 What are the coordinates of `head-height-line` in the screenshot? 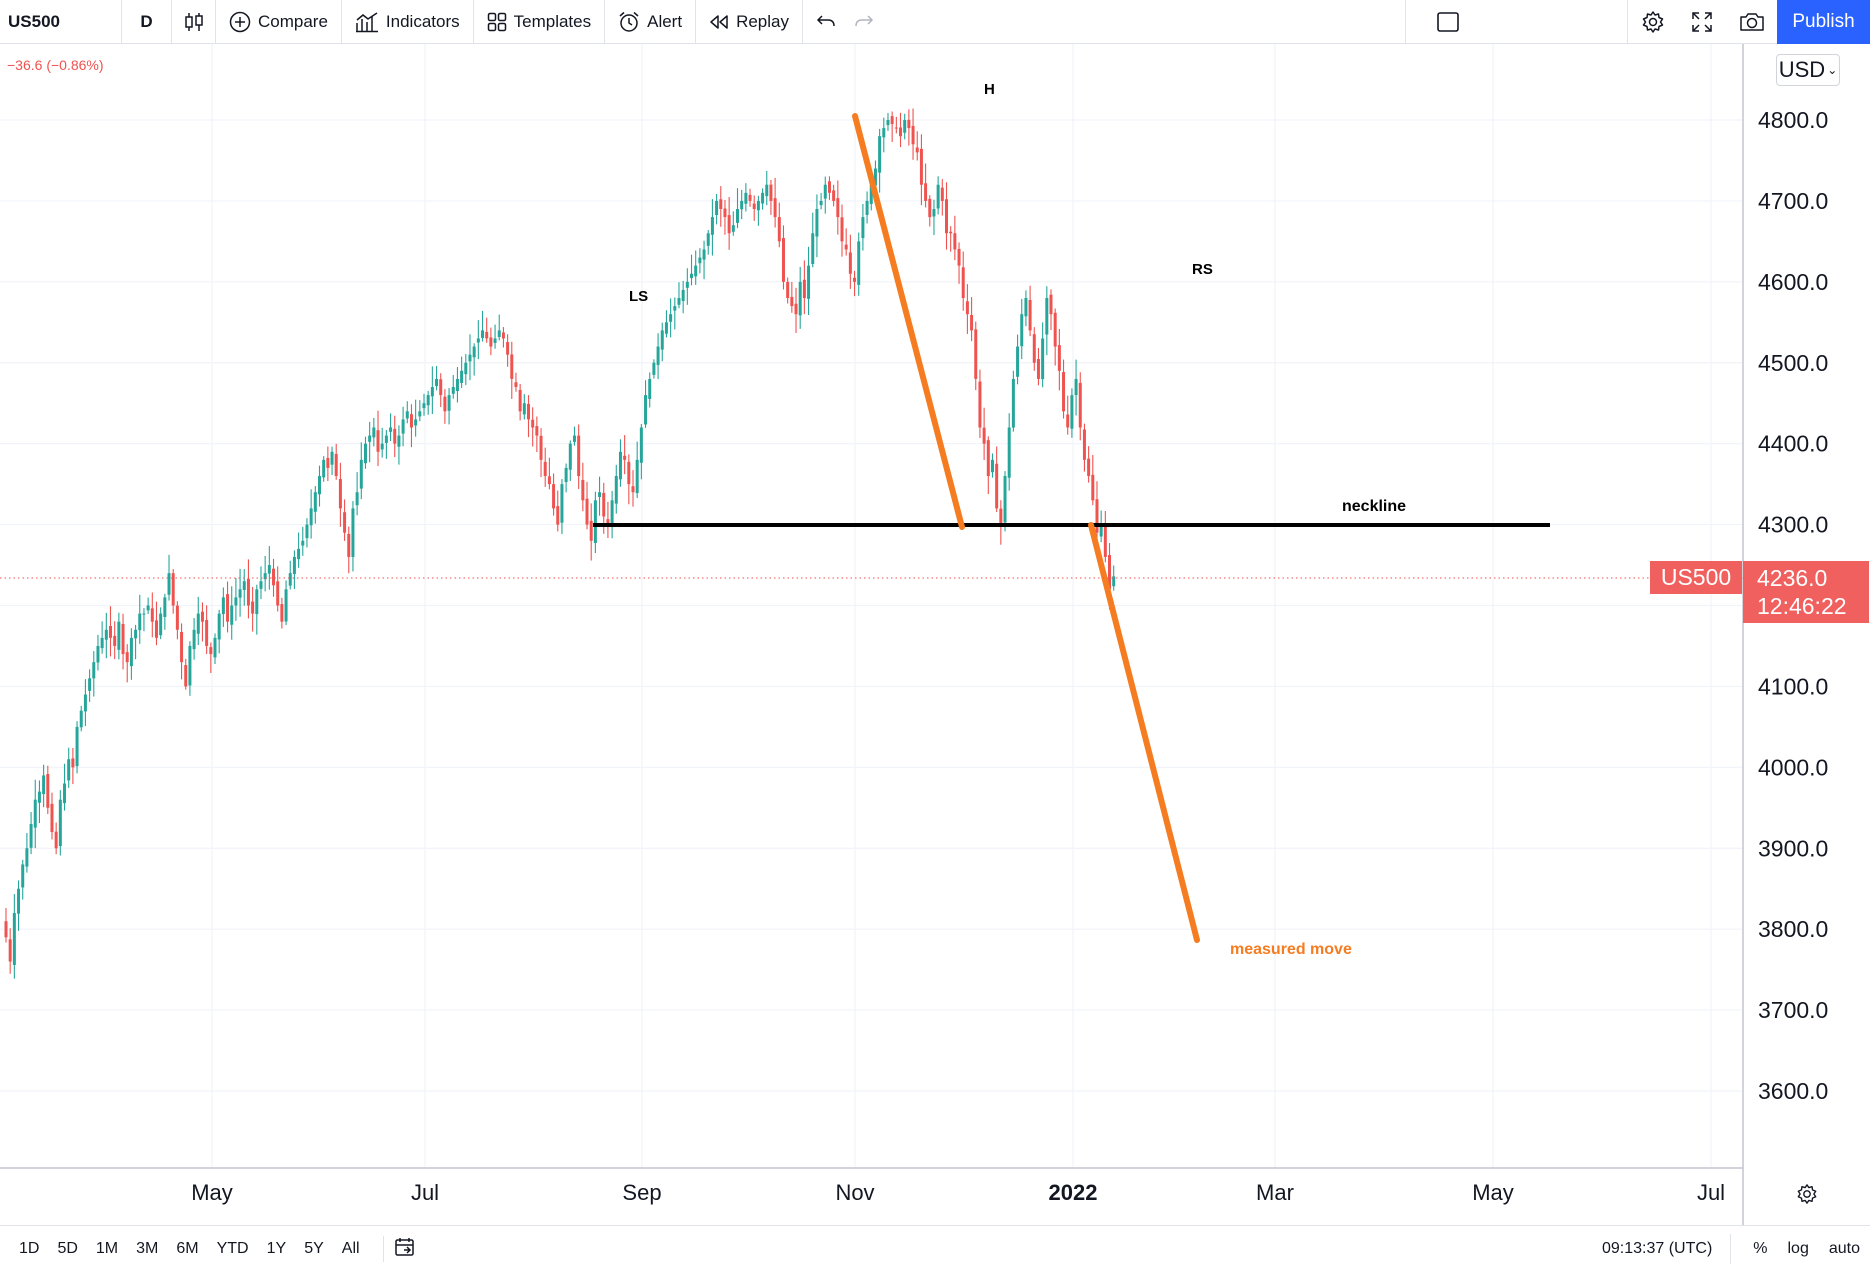 It's located at (908, 321).